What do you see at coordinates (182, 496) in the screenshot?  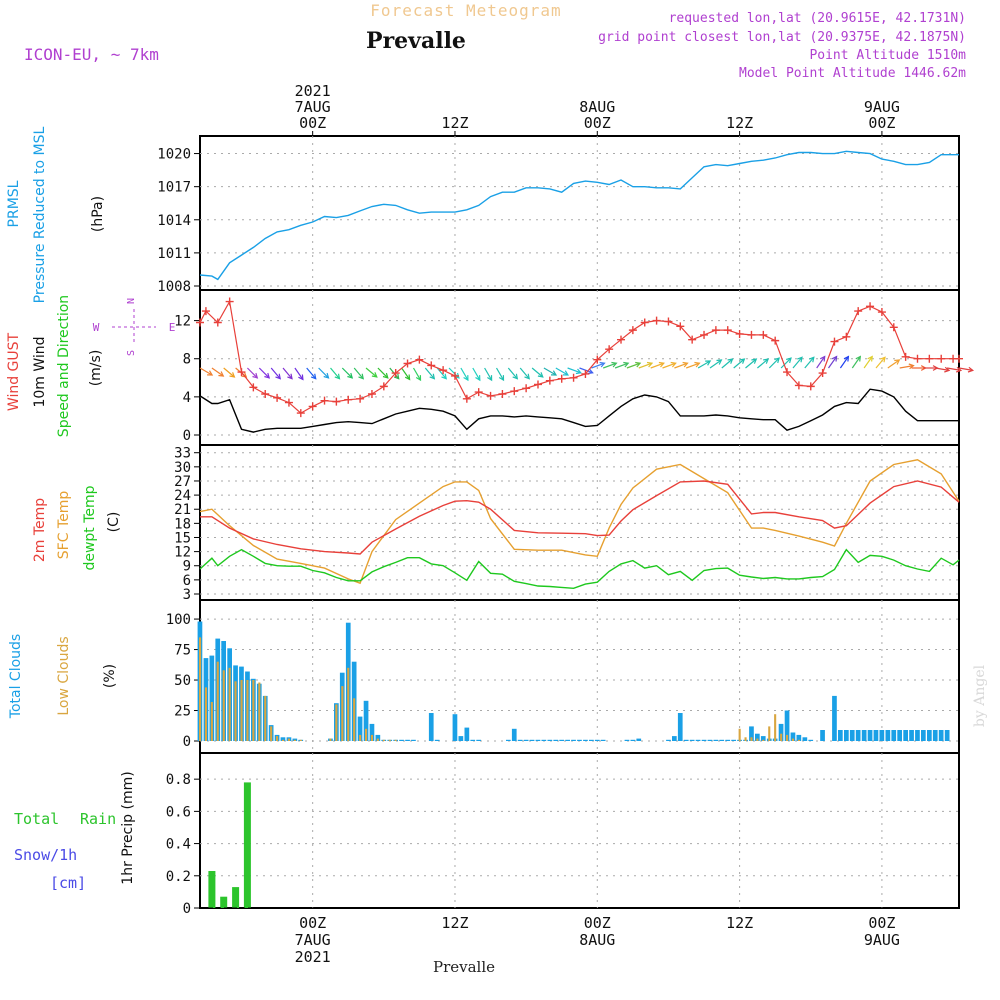 I see `temp-ytick-label: 24` at bounding box center [182, 496].